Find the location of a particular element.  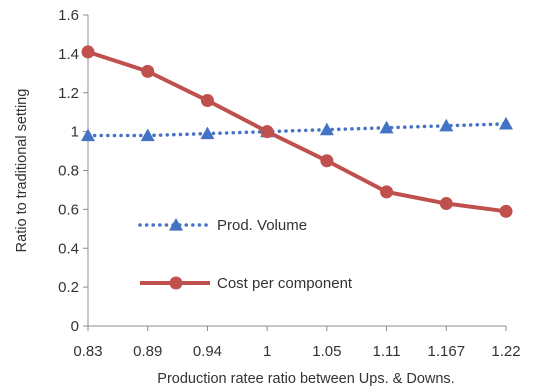

y-tick-label: 0.4 is located at coordinates (68, 248).